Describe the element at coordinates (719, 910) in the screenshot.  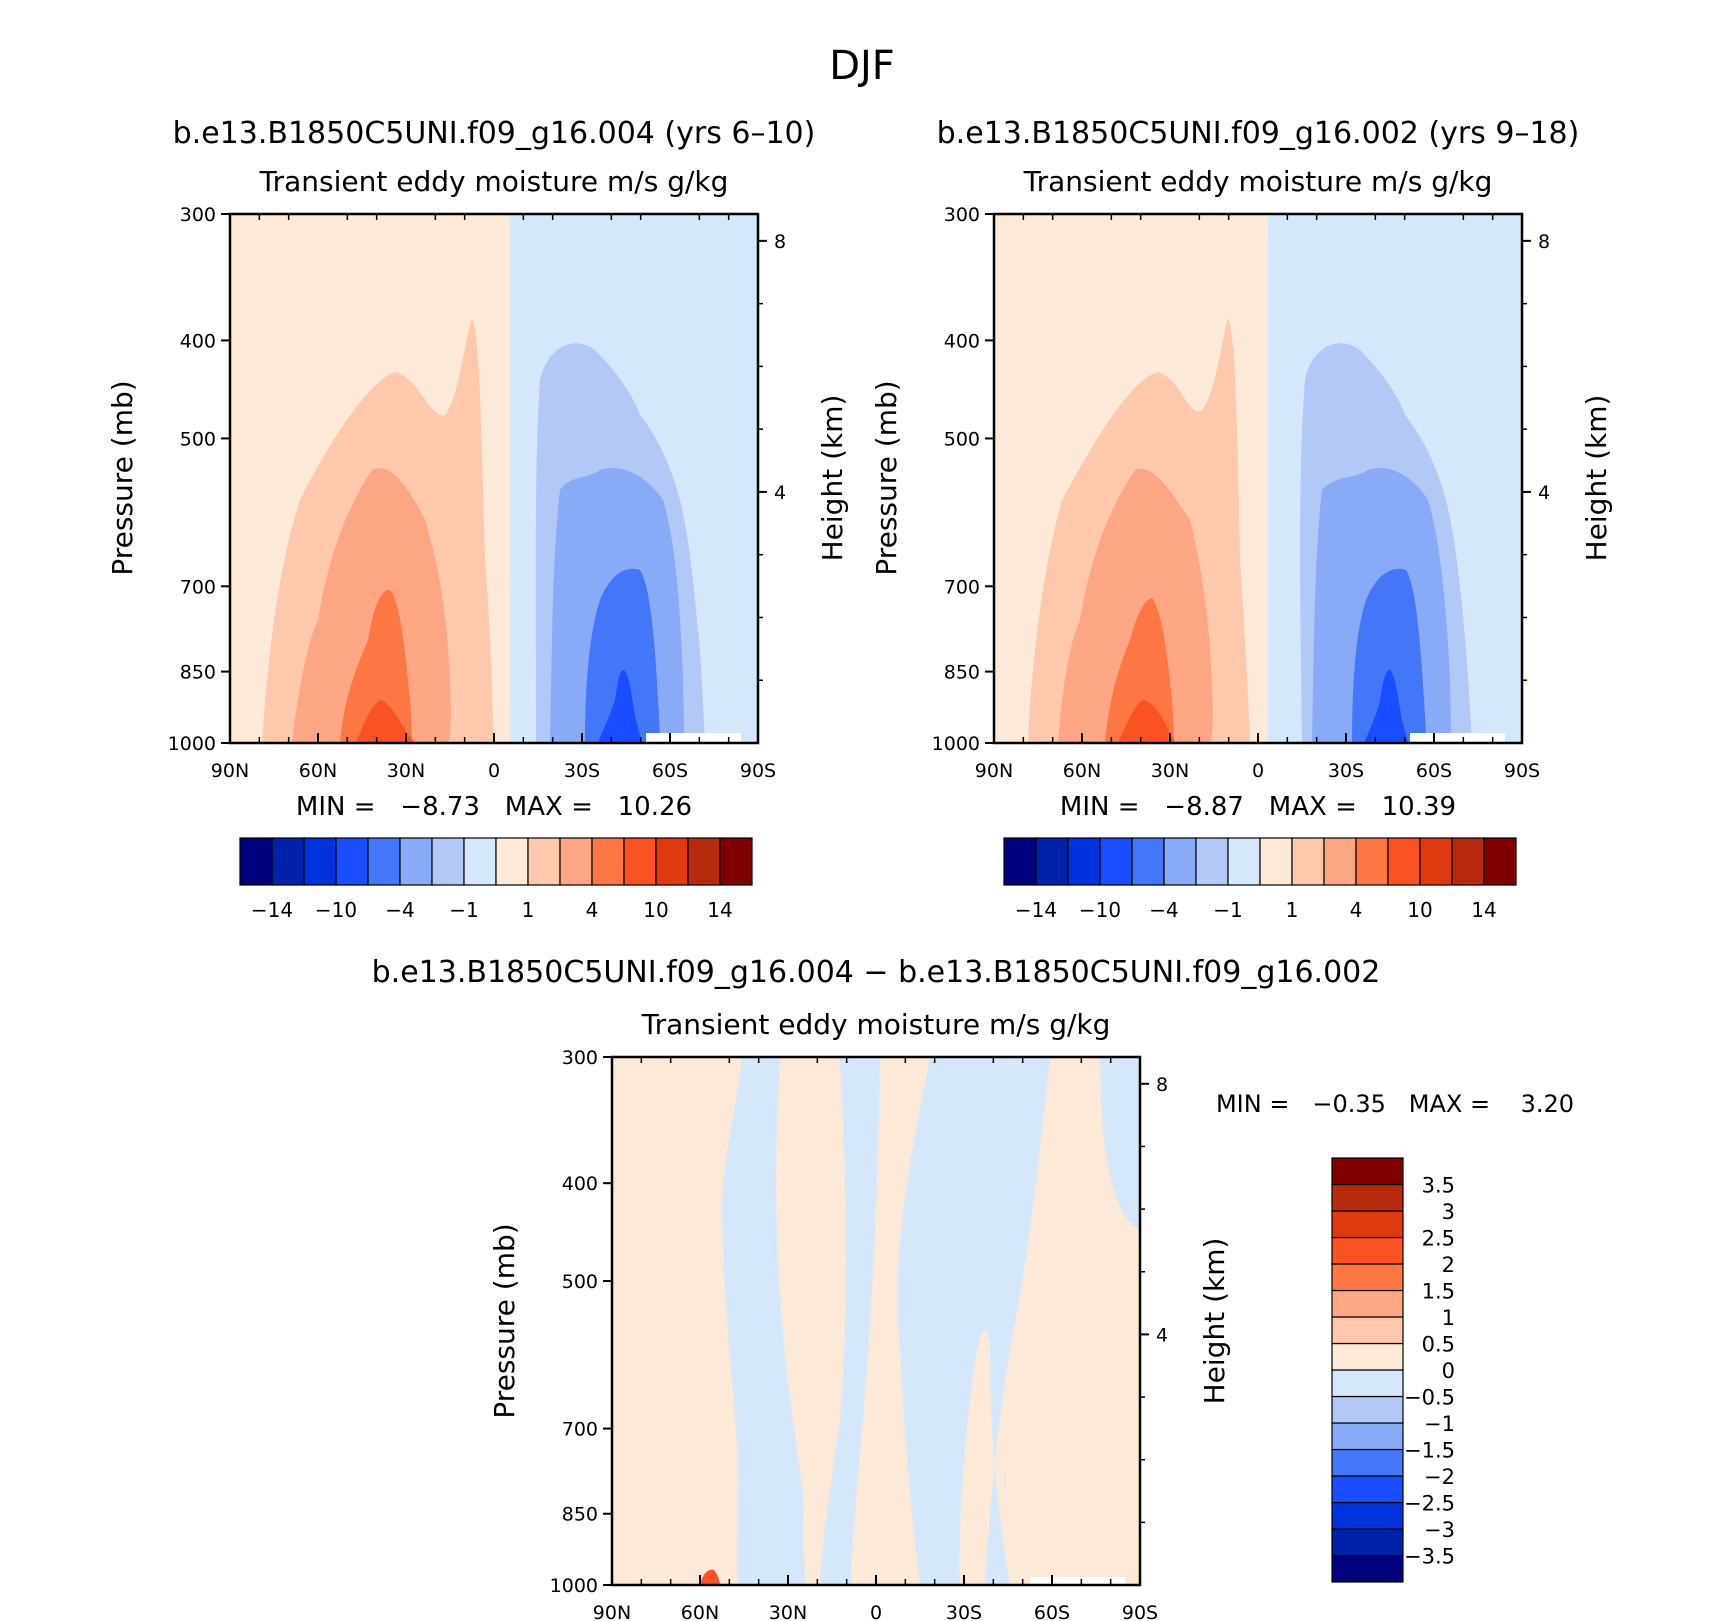
I see `colorbar-tick-label: 14` at that location.